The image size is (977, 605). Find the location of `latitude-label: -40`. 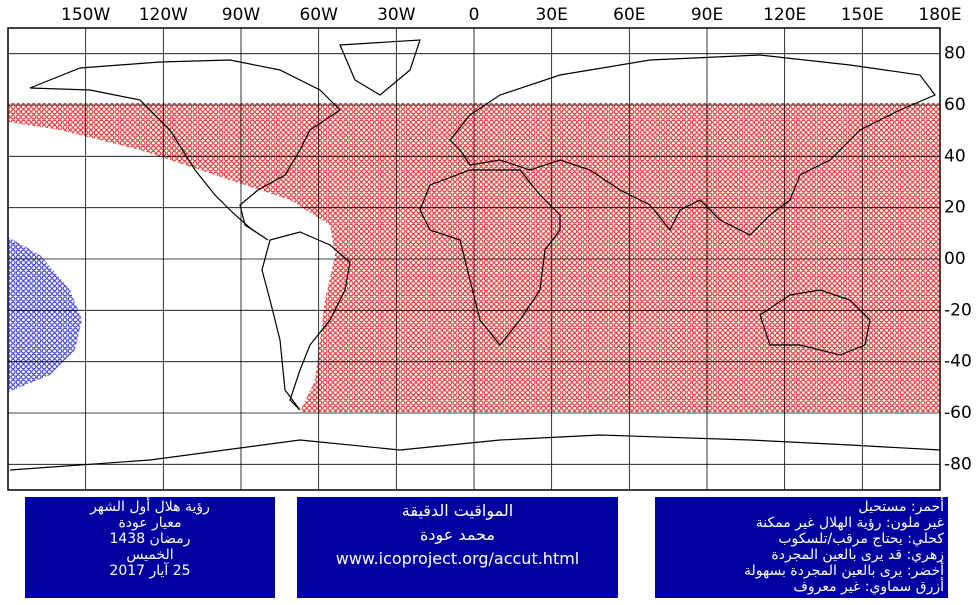

latitude-label: -40 is located at coordinates (958, 362).